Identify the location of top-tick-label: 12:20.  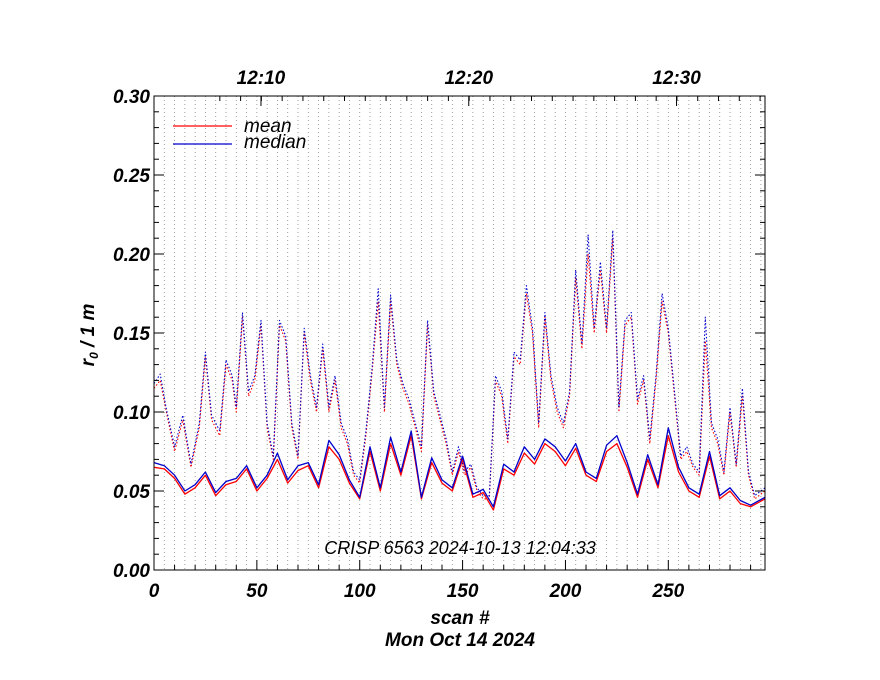
(468, 78).